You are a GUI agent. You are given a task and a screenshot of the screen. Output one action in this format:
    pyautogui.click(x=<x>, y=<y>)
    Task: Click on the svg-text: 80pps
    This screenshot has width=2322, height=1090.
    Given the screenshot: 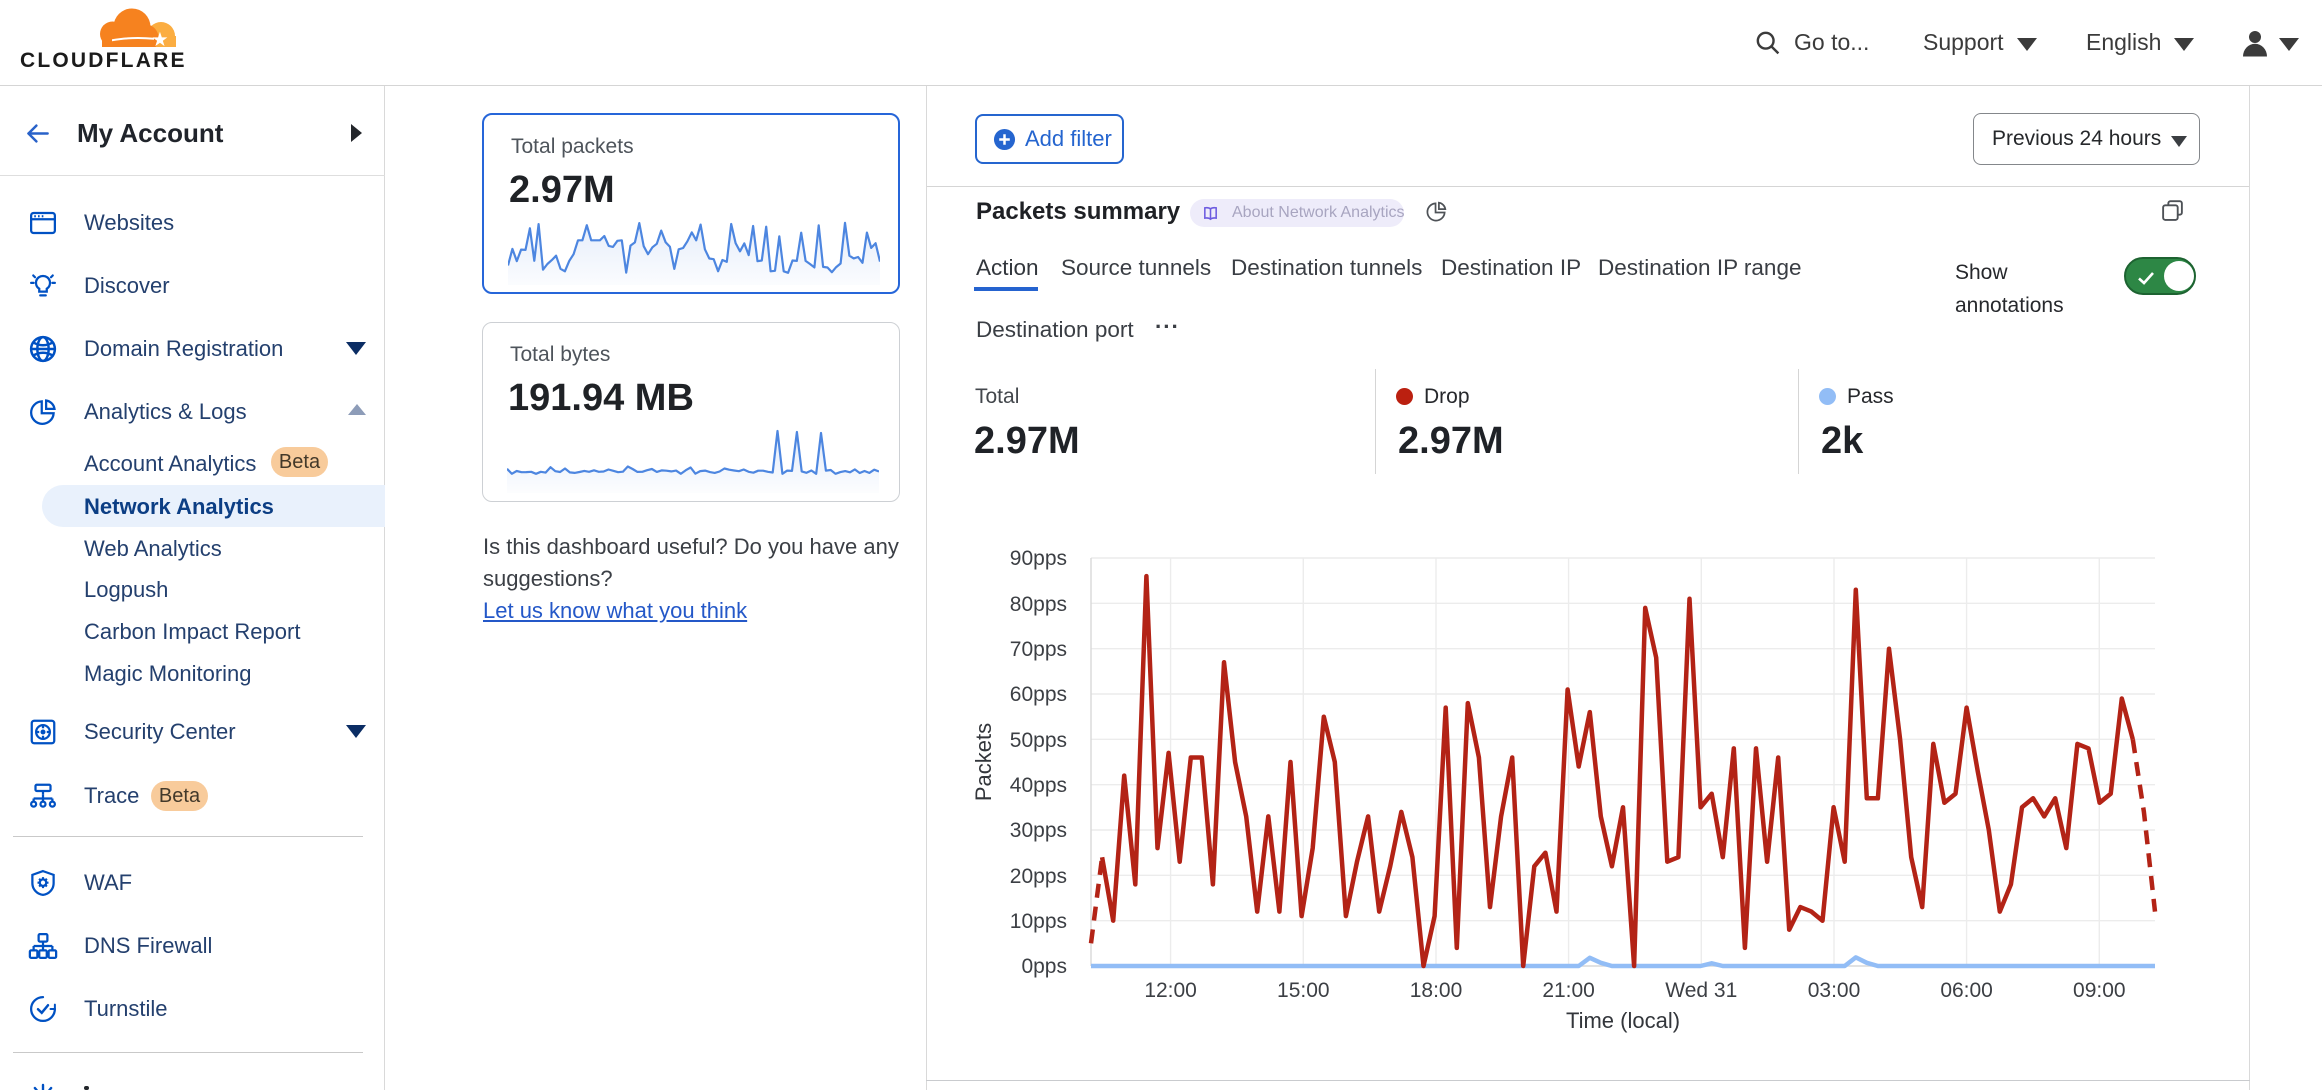 What is the action you would take?
    pyautogui.click(x=1038, y=604)
    